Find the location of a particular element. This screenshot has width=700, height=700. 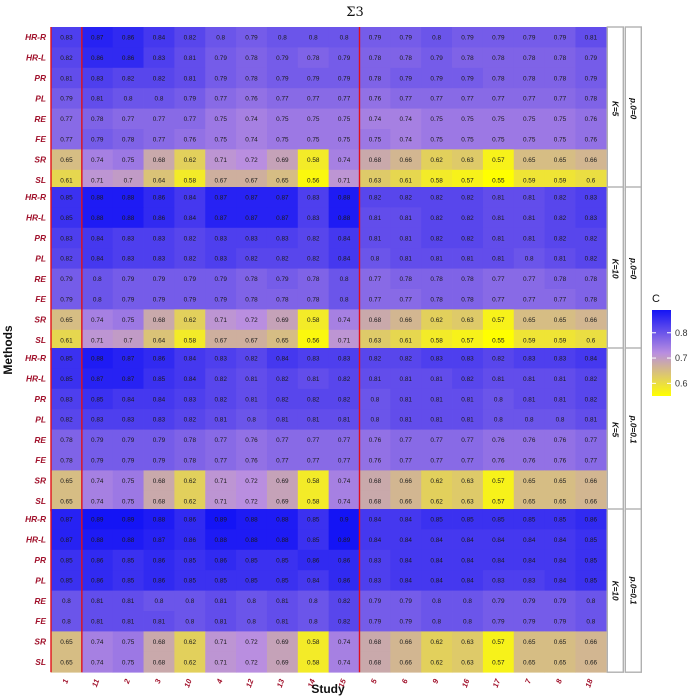

cell-value-label: 0.57 is located at coordinates (467, 180).